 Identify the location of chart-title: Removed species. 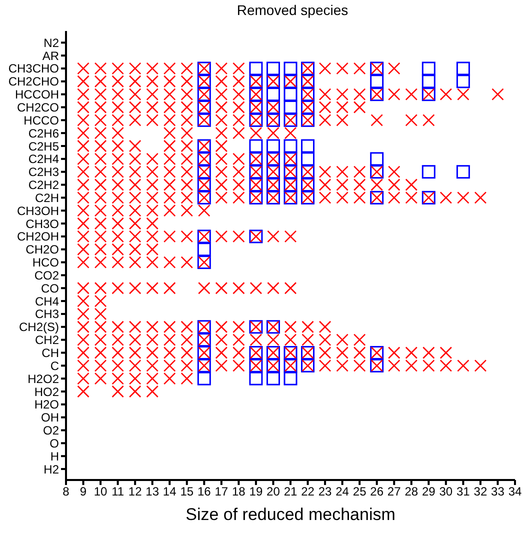
(293, 10).